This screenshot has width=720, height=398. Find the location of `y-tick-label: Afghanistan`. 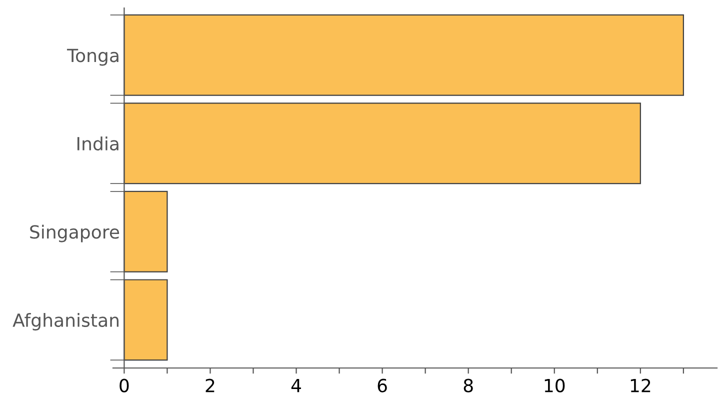

y-tick-label: Afghanistan is located at coordinates (65, 322).